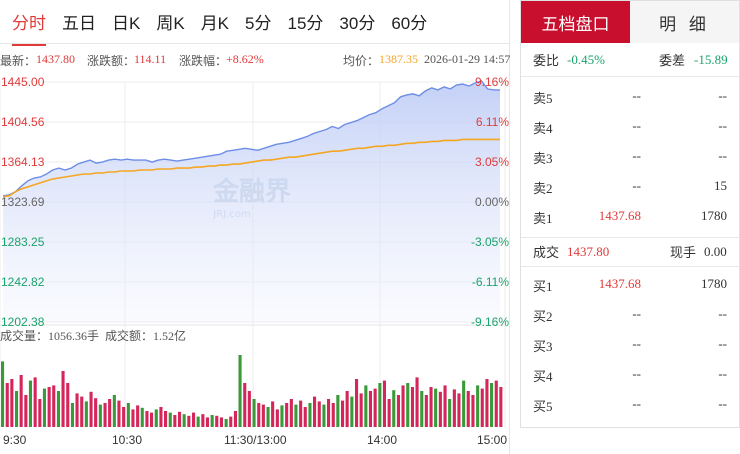 The height and width of the screenshot is (454, 740). What do you see at coordinates (215, 23) in the screenshot?
I see `tab-monthly-k: 月K` at bounding box center [215, 23].